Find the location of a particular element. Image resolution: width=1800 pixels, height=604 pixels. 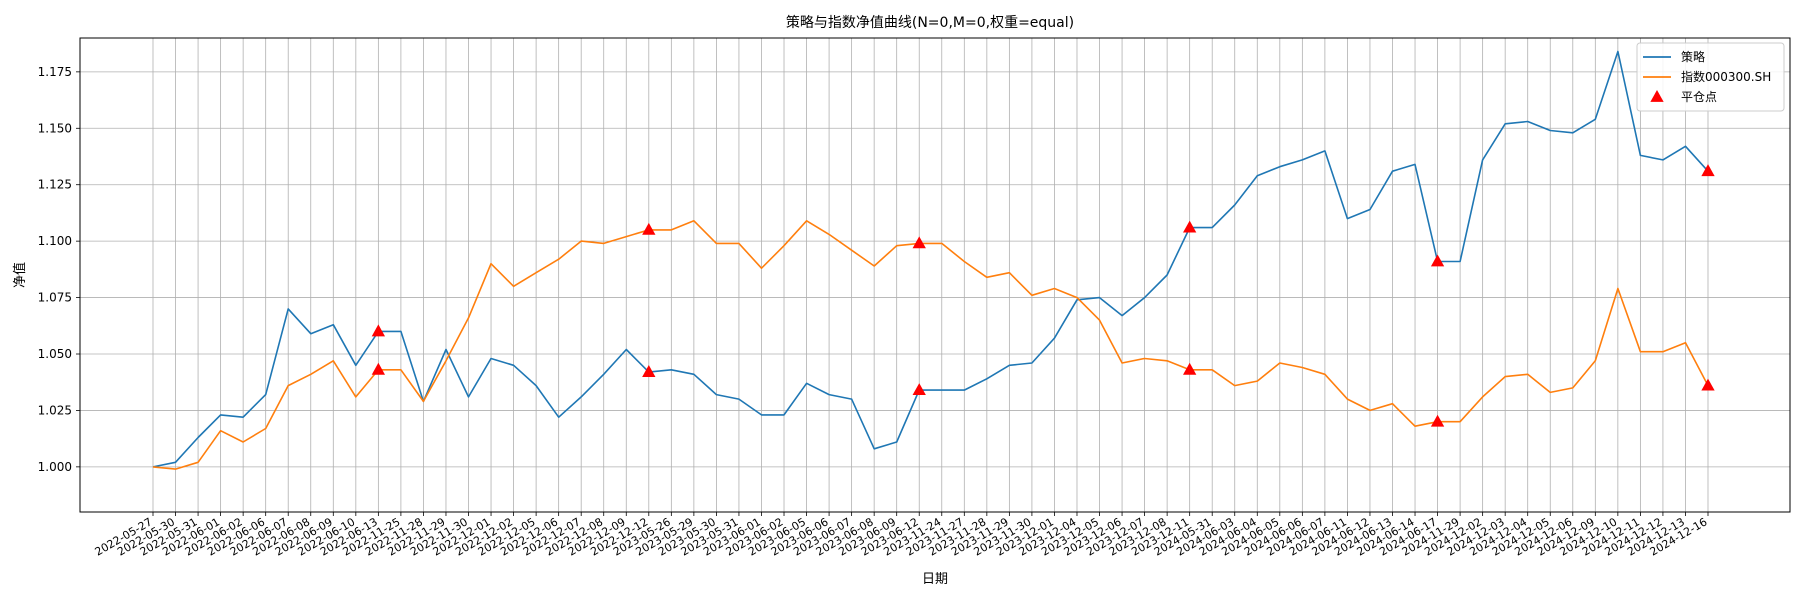

y-tick-label: 1.100 is located at coordinates (55, 241).